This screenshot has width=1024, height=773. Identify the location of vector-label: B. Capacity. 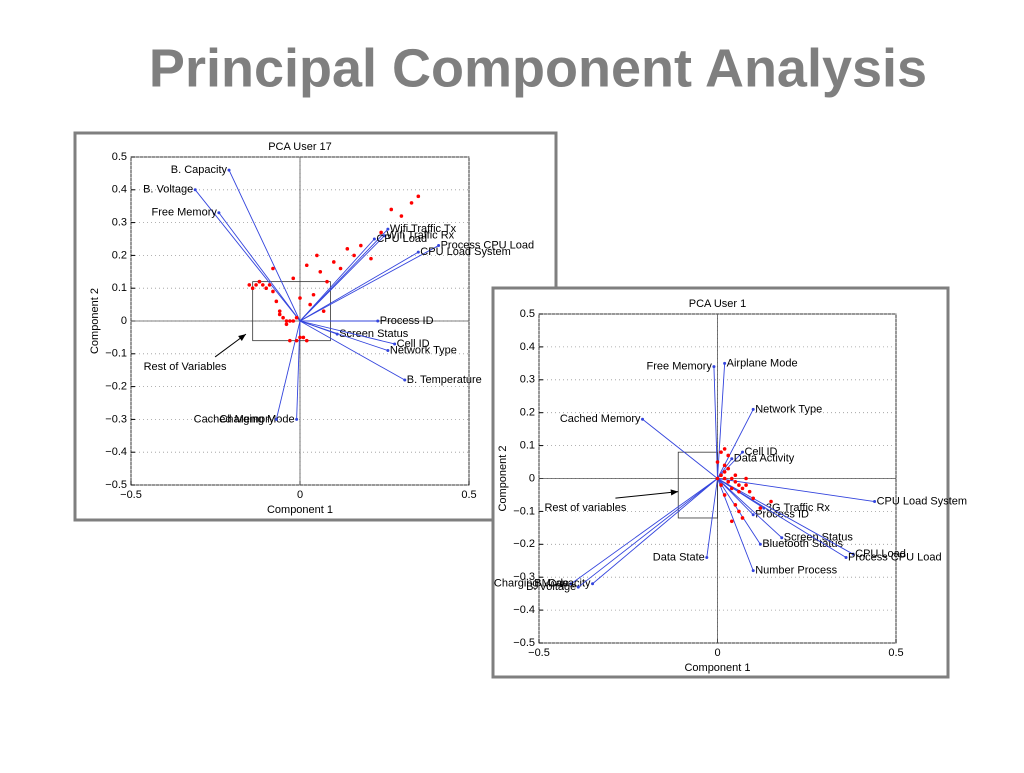
(199, 170).